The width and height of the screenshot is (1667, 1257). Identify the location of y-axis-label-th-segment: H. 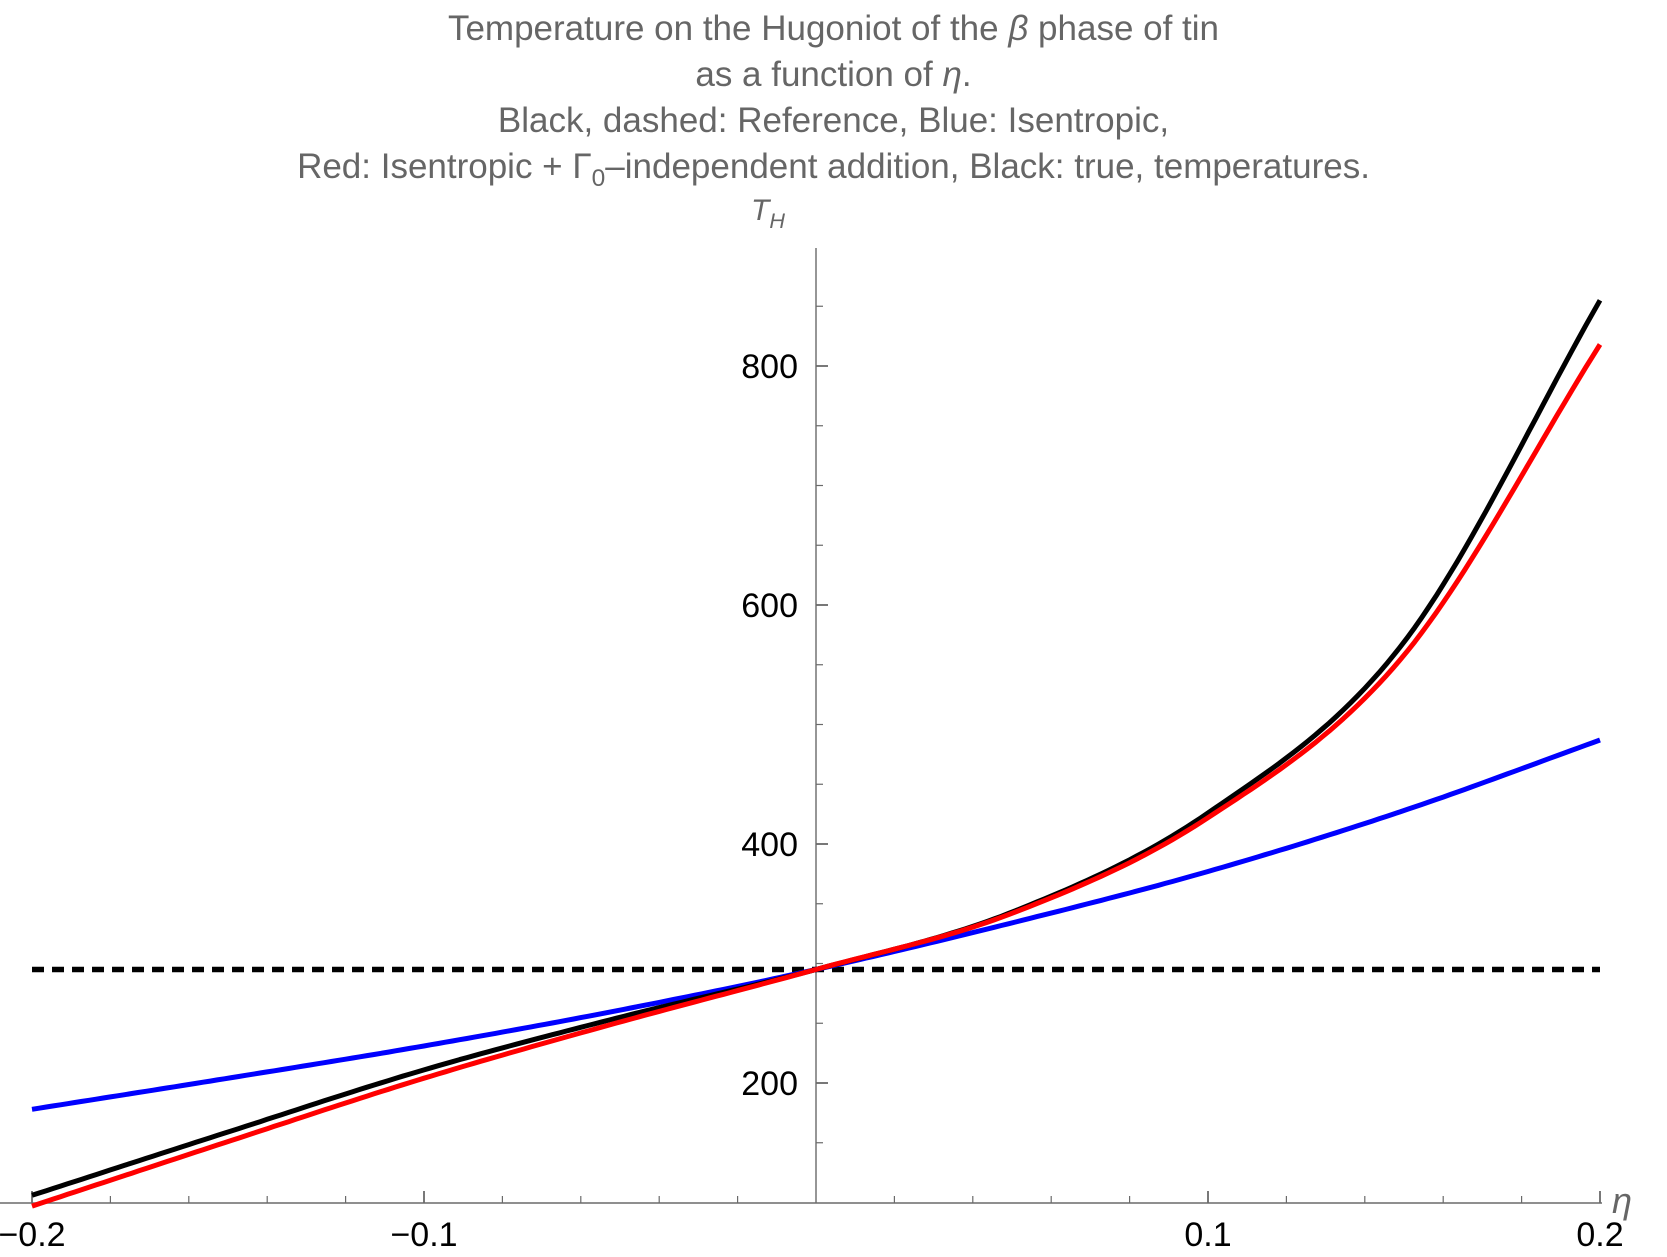
(777, 220).